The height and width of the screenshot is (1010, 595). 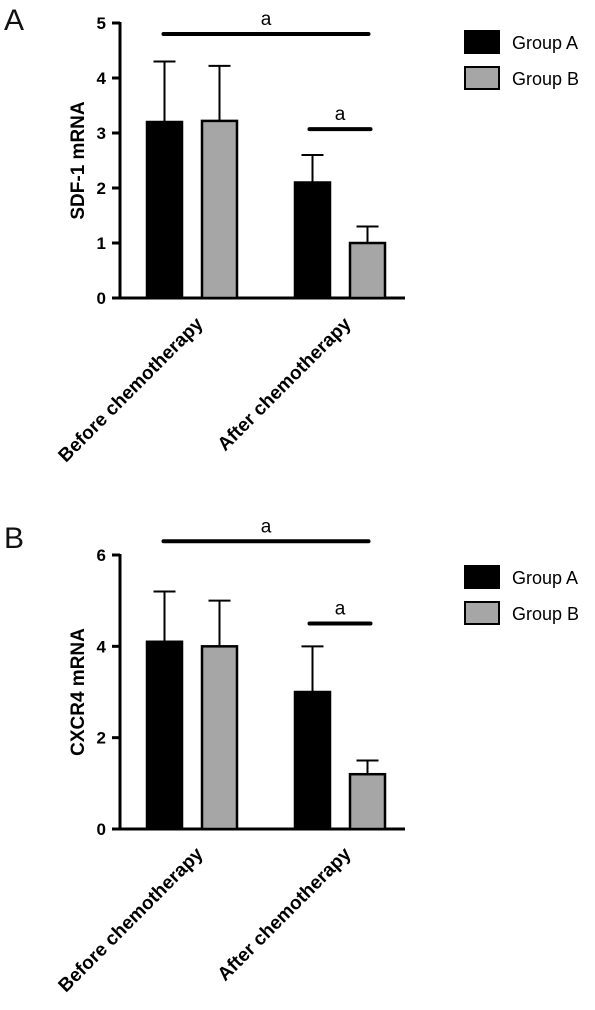 I want to click on y-tick-label: 5, so click(x=101, y=23).